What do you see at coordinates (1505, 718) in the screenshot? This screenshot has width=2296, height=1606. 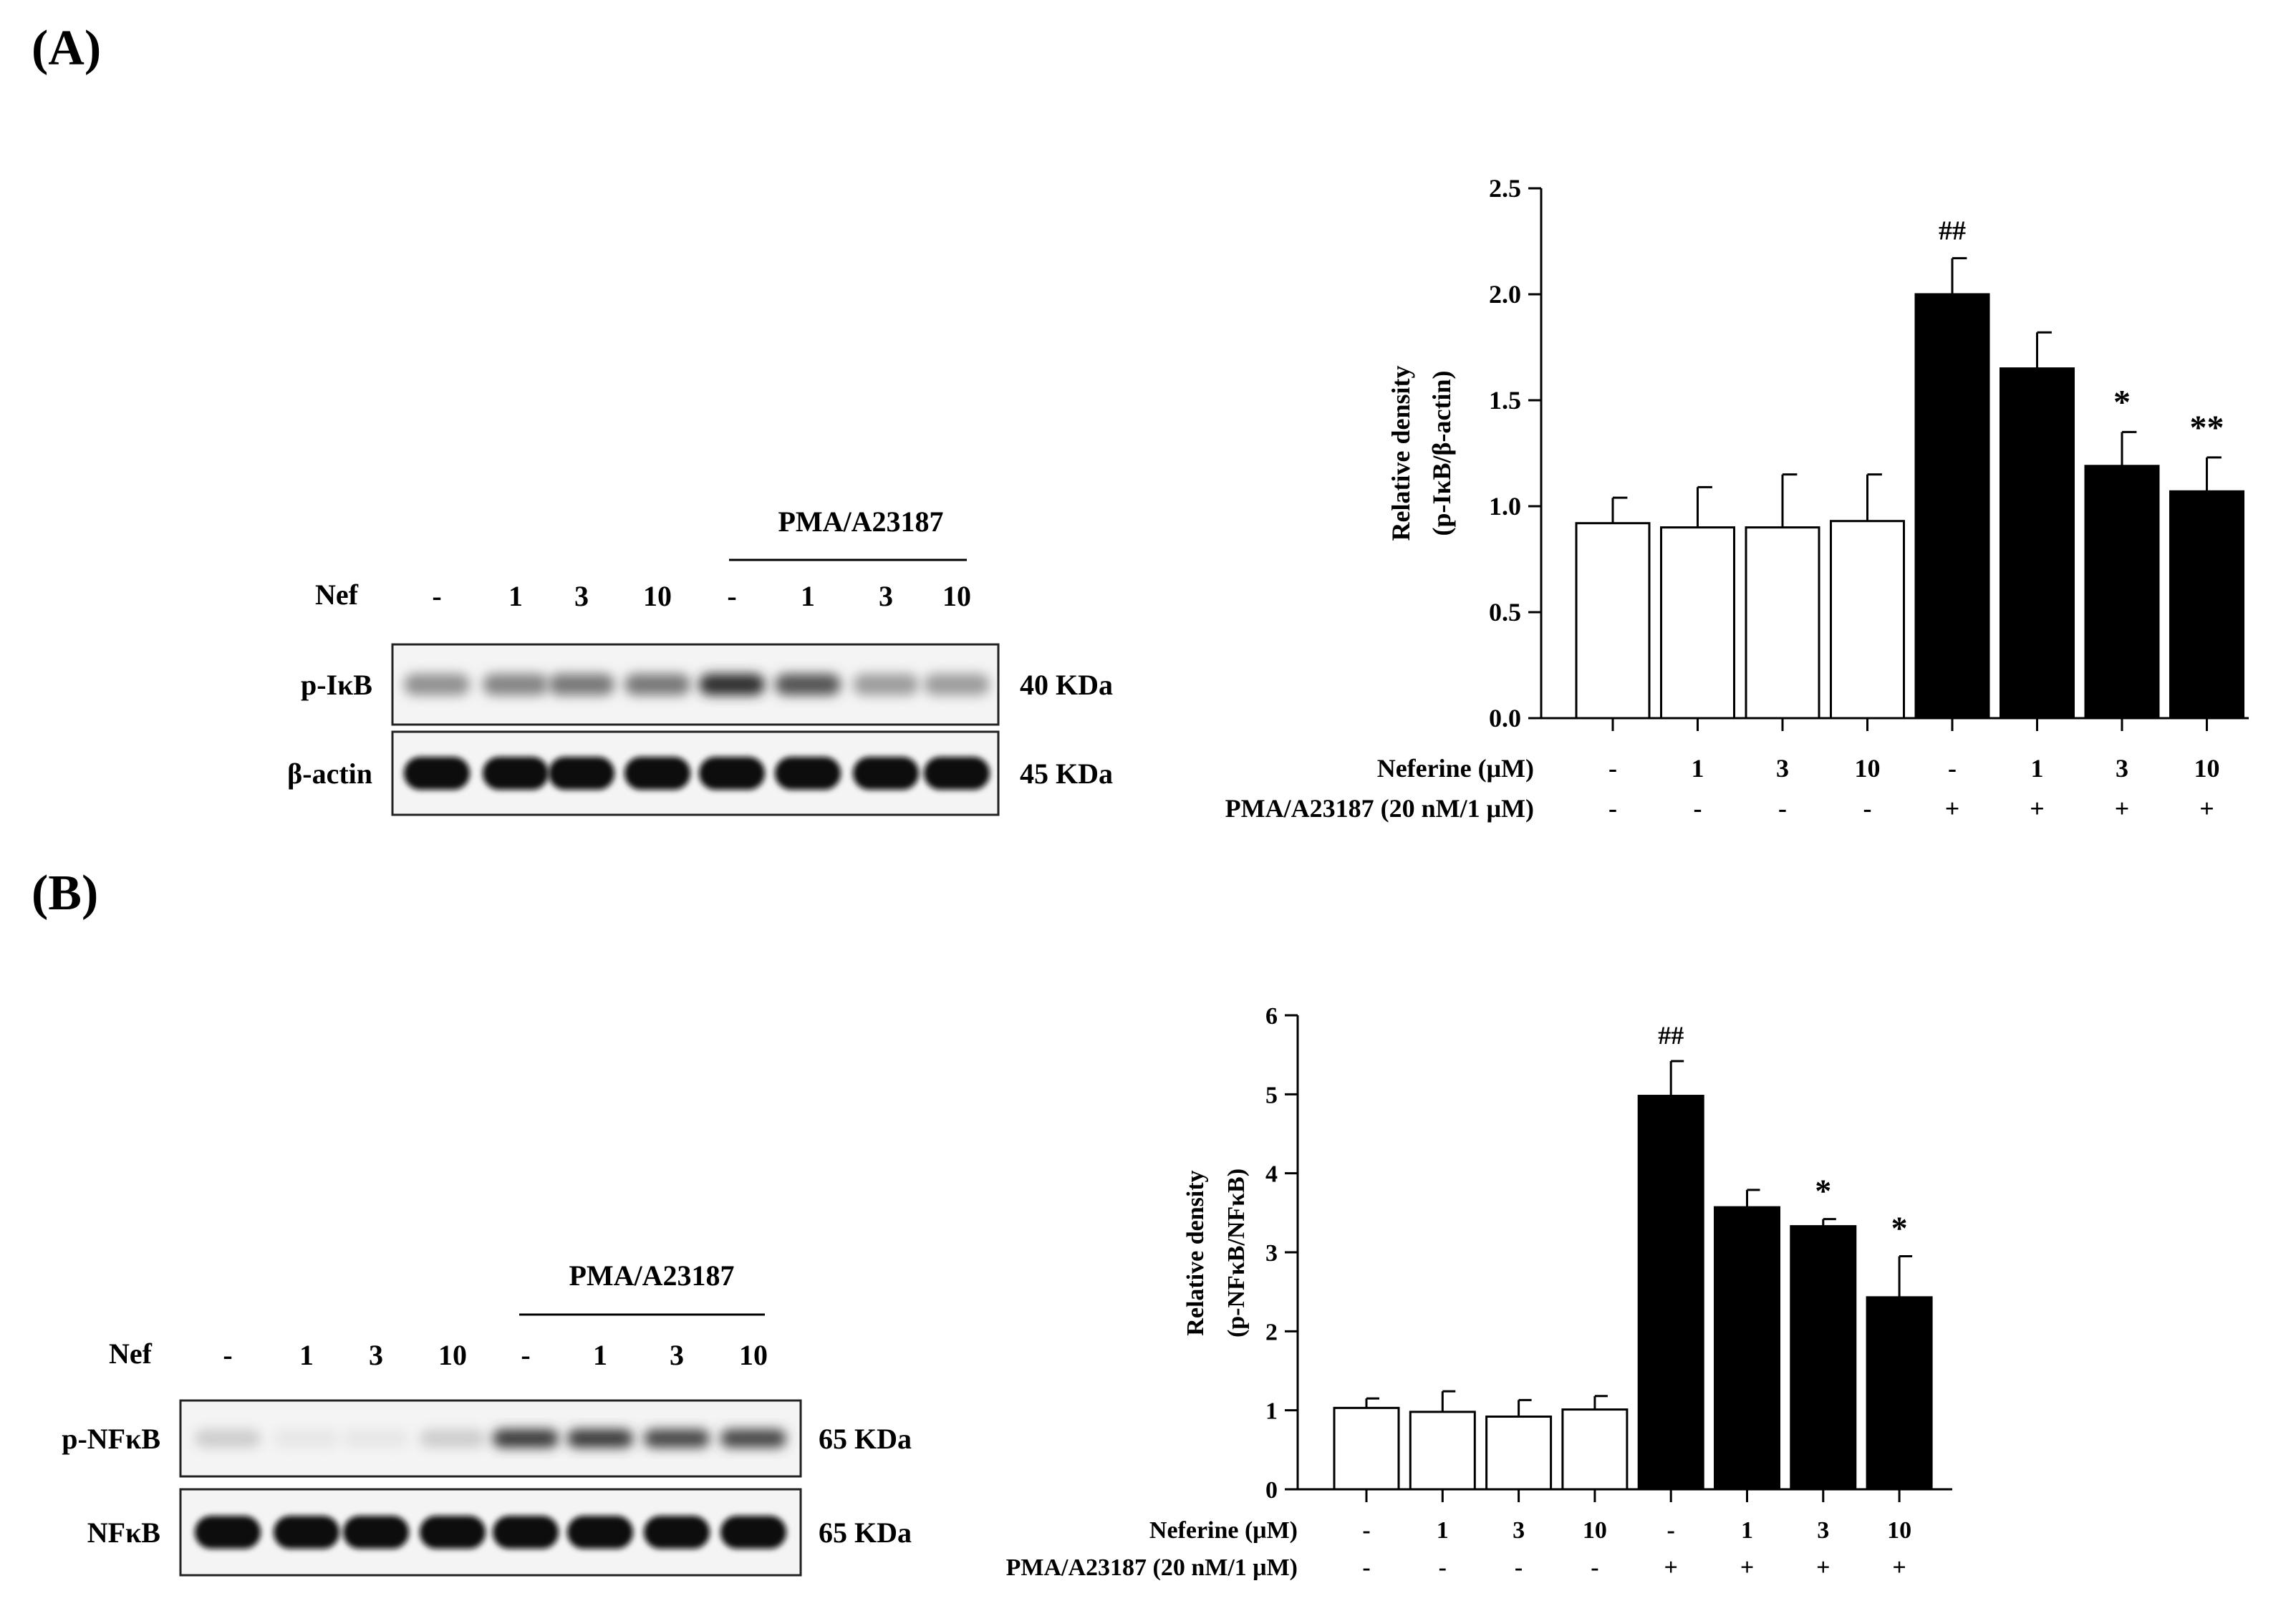 I see `y-tick-label: 0.0` at bounding box center [1505, 718].